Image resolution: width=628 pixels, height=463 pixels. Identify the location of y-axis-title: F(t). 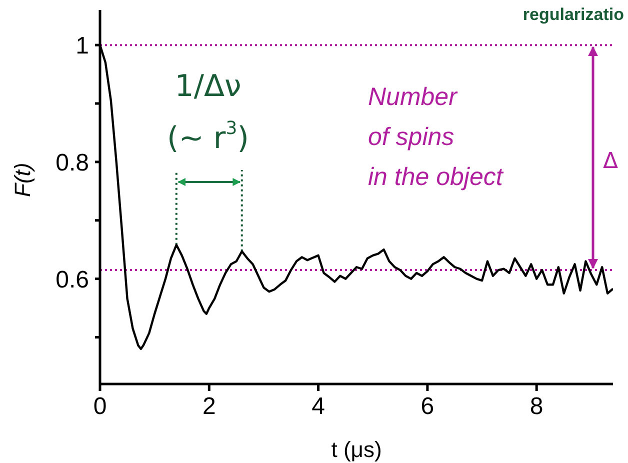
(22, 179).